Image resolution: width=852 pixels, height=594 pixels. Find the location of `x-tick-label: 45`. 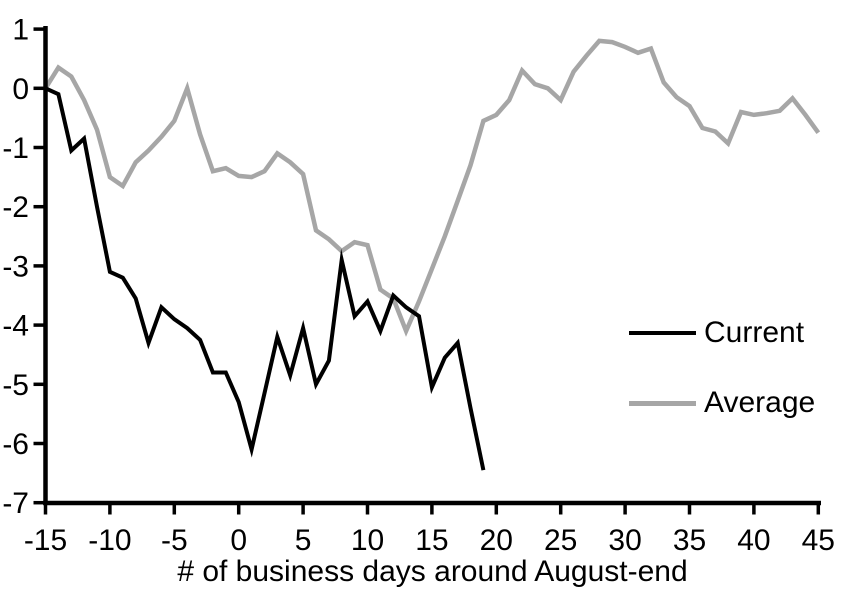

x-tick-label: 45 is located at coordinates (818, 540).